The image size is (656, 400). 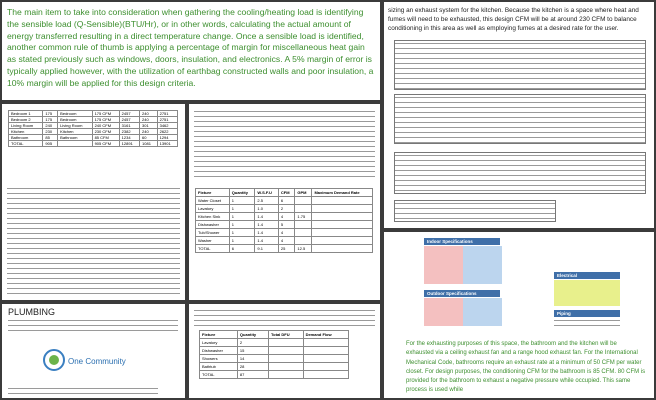 What do you see at coordinates (218, 358) in the screenshot?
I see `table-cell: Showers` at bounding box center [218, 358].